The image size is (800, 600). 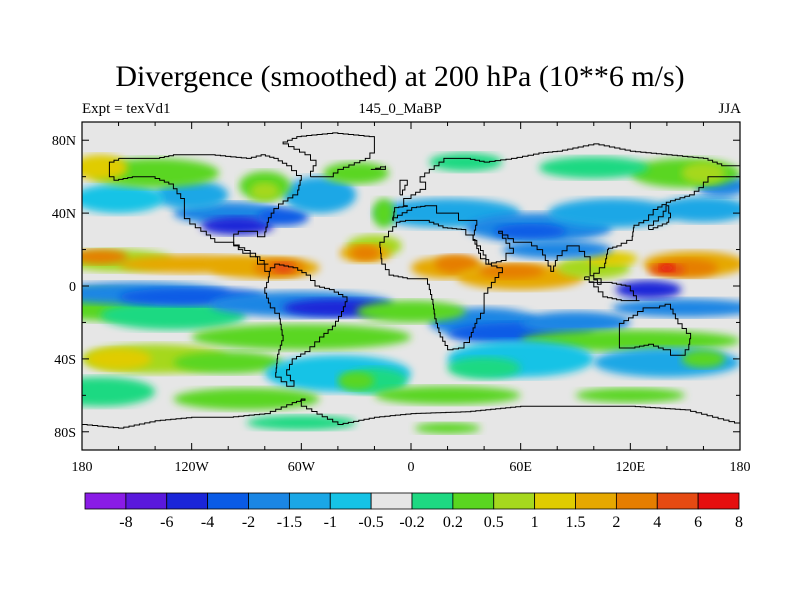 What do you see at coordinates (413, 511) in the screenshot?
I see `colorbar: -8 -6 -4 -2 -1.5 -1 -0.5 -0.2 0.2 0.5 1 1.5 2 4 6 8` at bounding box center [413, 511].